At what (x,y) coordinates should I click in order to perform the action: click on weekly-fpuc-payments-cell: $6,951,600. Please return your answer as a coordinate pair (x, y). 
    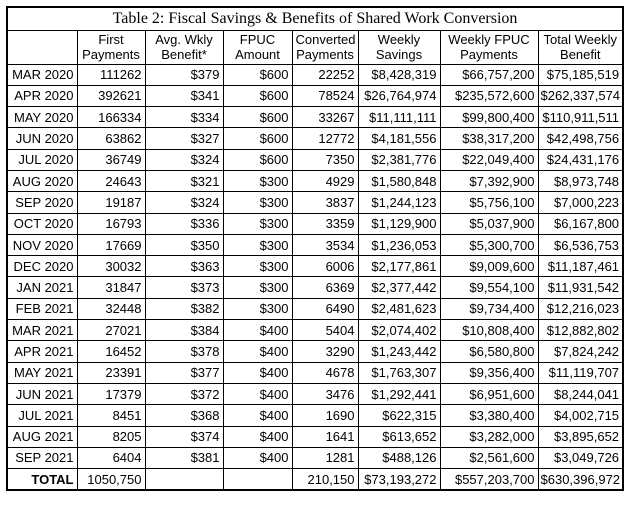
    Looking at the image, I should click on (489, 394).